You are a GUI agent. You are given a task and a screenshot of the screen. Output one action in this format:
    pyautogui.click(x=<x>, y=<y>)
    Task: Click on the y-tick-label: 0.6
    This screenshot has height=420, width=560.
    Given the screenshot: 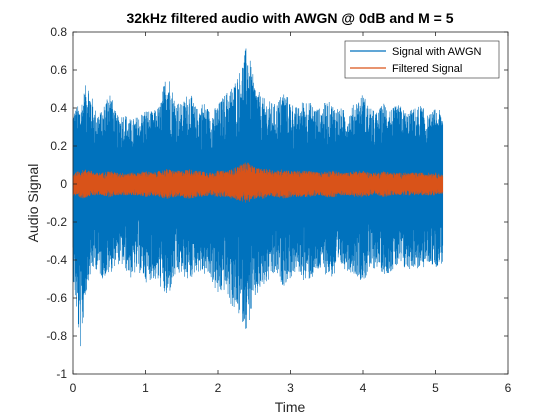 What is the action you would take?
    pyautogui.click(x=58, y=70)
    